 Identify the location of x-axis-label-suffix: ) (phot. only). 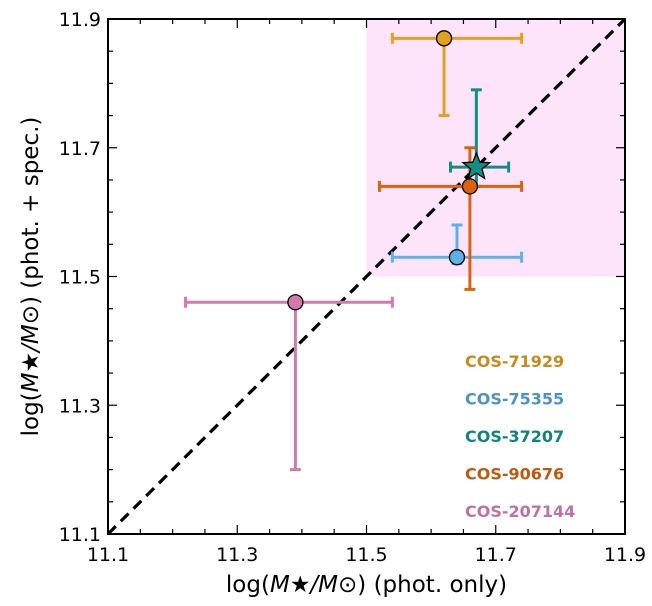
(432, 585).